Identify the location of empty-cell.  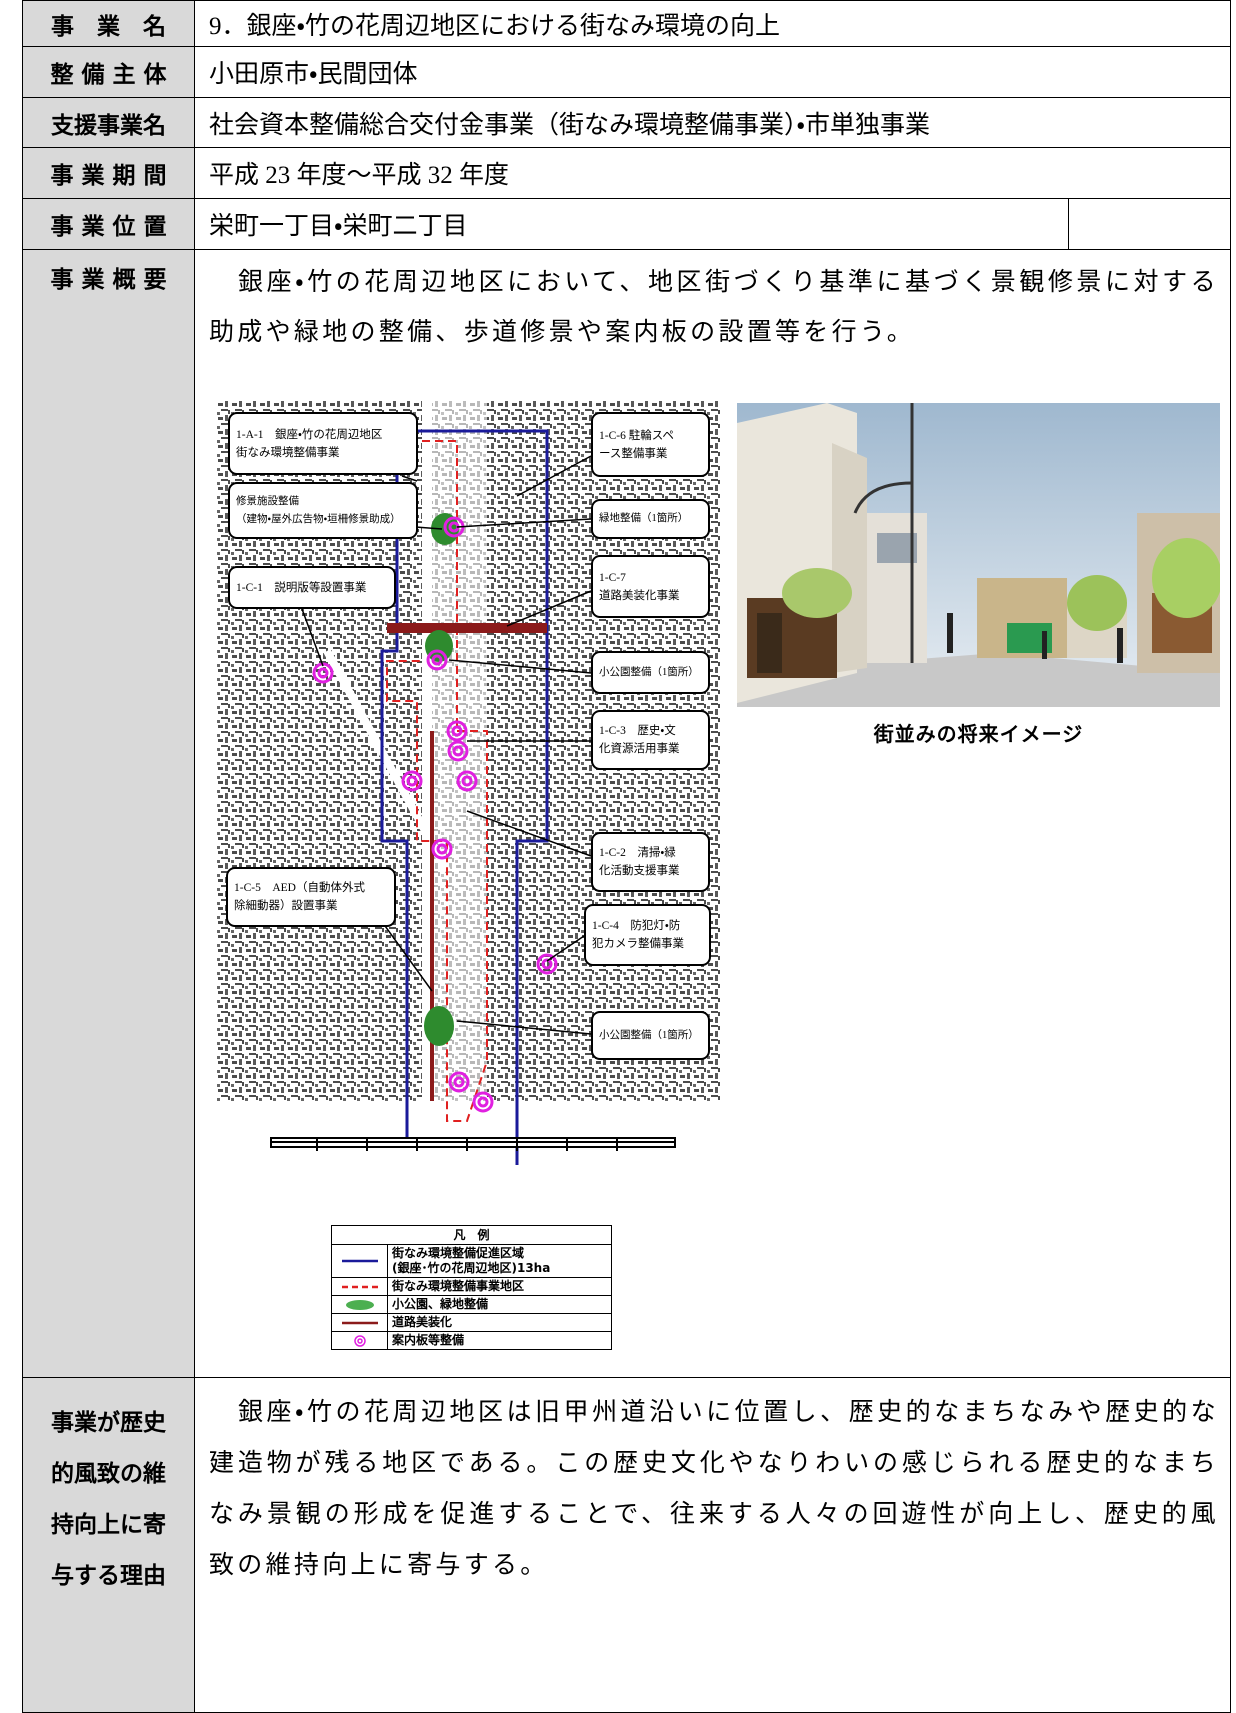
(1149, 224).